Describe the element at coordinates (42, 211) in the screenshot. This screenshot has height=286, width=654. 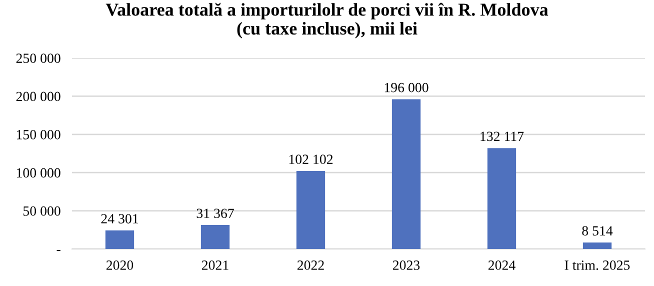
I see `y-tick-label: 50 000` at that location.